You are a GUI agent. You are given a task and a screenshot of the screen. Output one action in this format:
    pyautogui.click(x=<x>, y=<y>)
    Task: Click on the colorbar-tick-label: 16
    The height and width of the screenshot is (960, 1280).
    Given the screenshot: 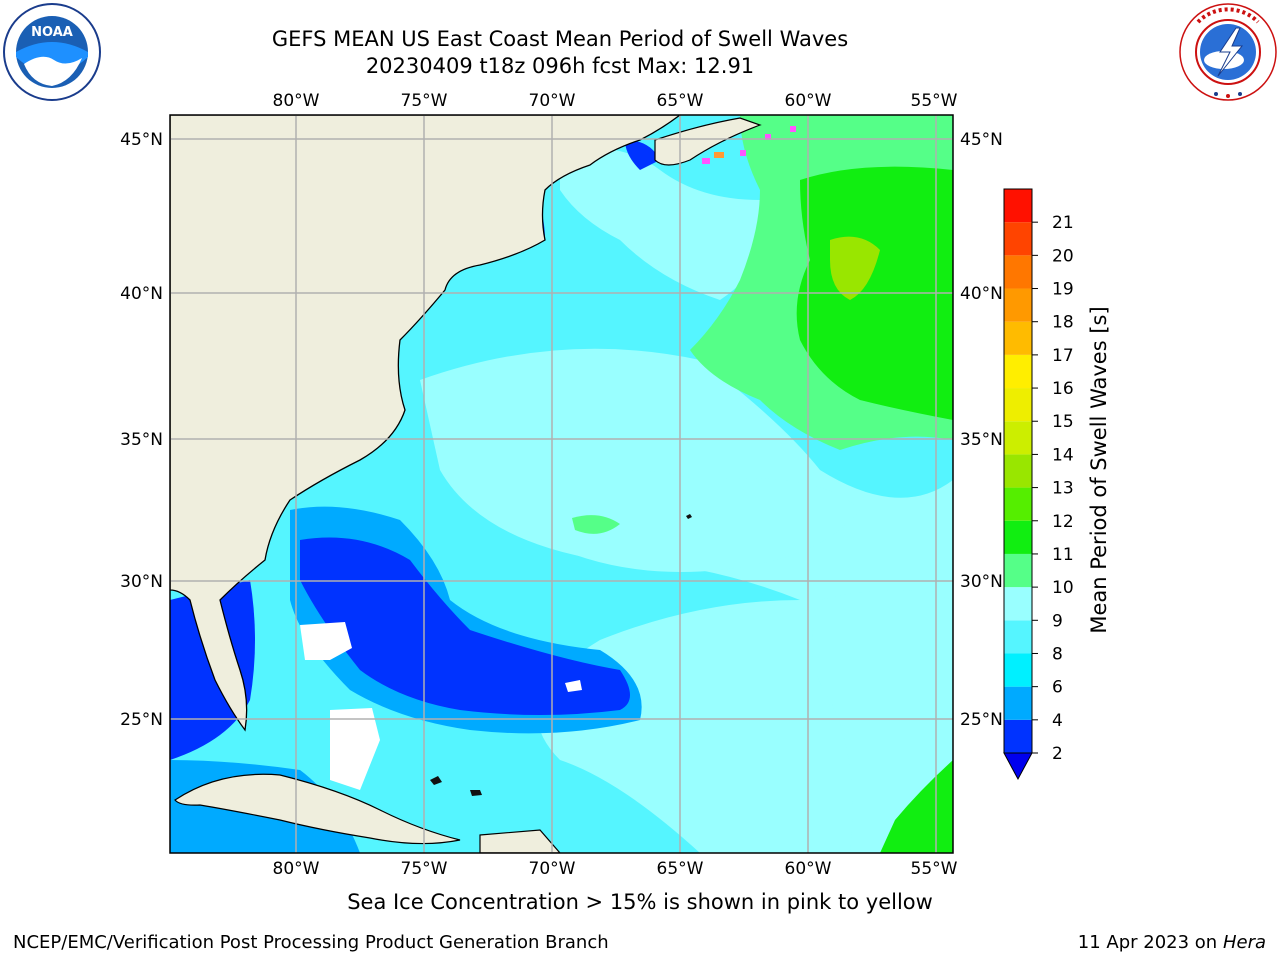 What is the action you would take?
    pyautogui.click(x=1063, y=389)
    